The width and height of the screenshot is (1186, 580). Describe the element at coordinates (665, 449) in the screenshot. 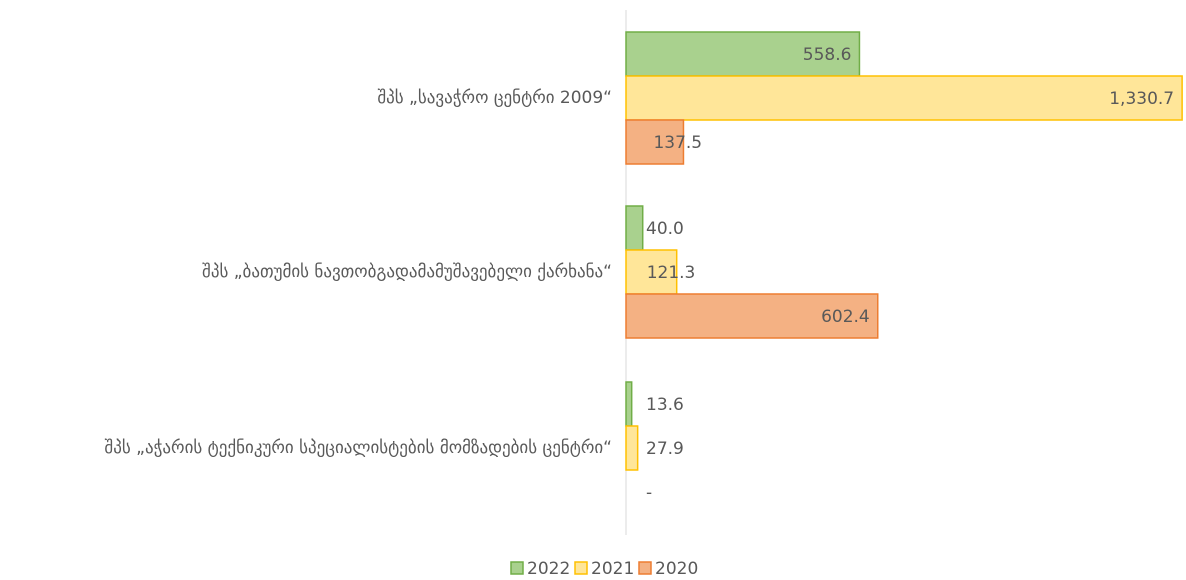

I see `value-label: 27.9` at that location.